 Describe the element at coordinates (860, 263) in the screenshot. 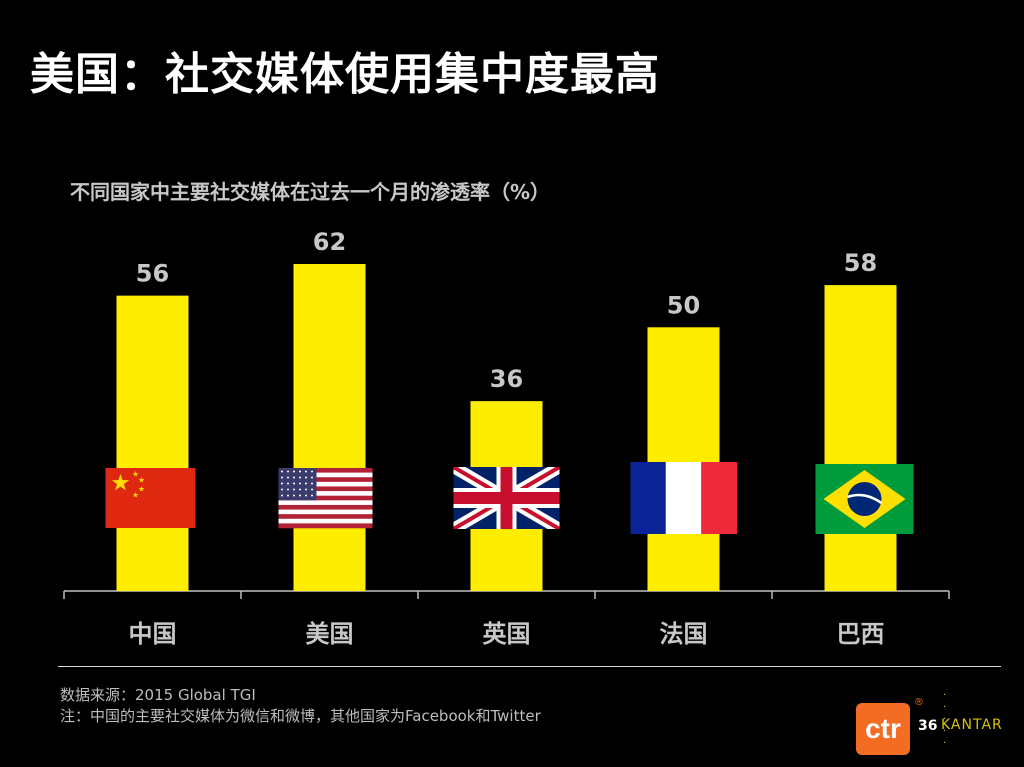

I see `value-label: 58` at that location.